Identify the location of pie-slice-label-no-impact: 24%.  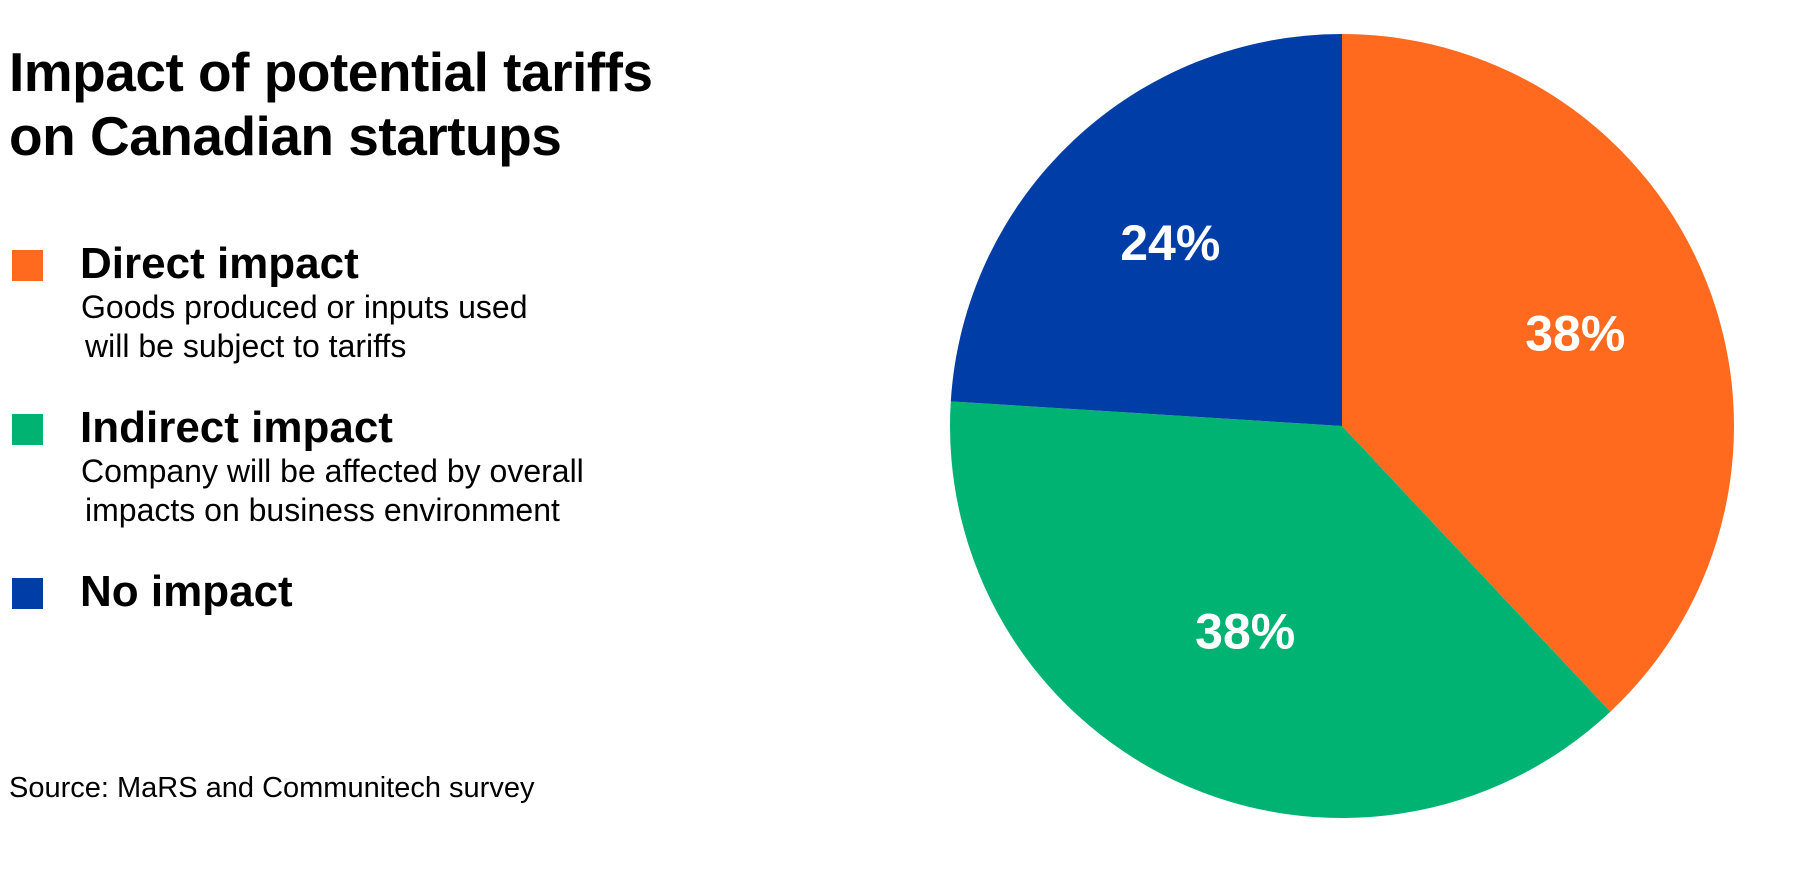
(1170, 243).